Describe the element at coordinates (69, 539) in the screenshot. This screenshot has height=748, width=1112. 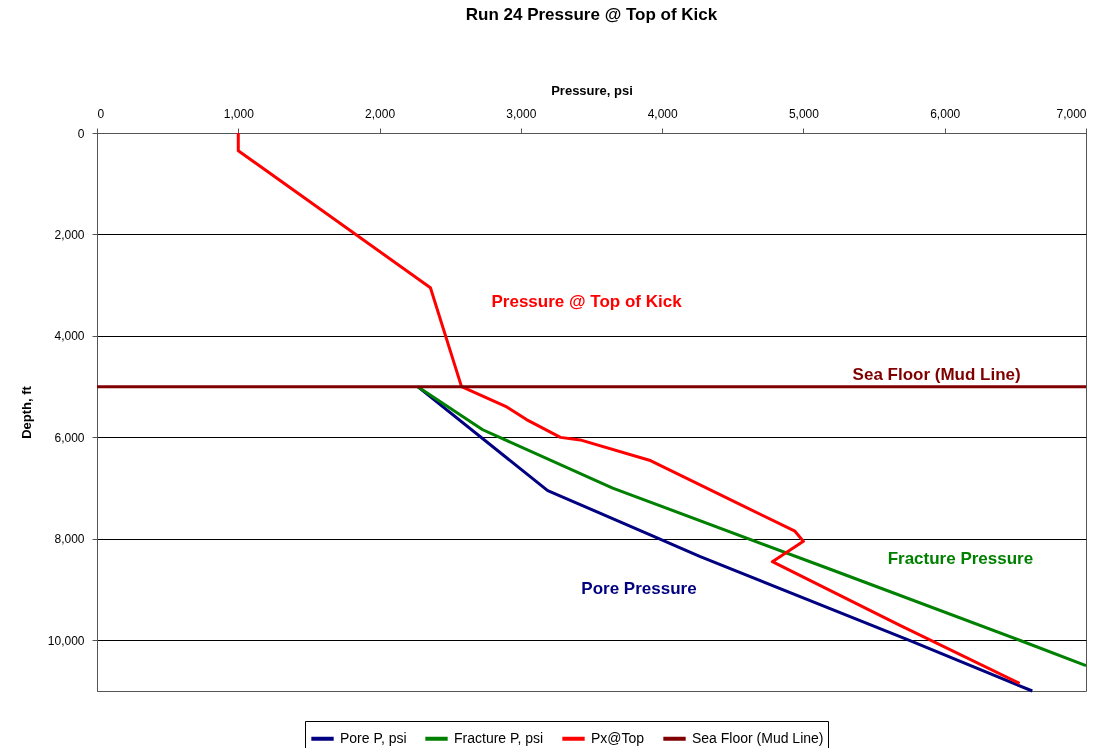
I see `y-tick-label: 8,000` at that location.